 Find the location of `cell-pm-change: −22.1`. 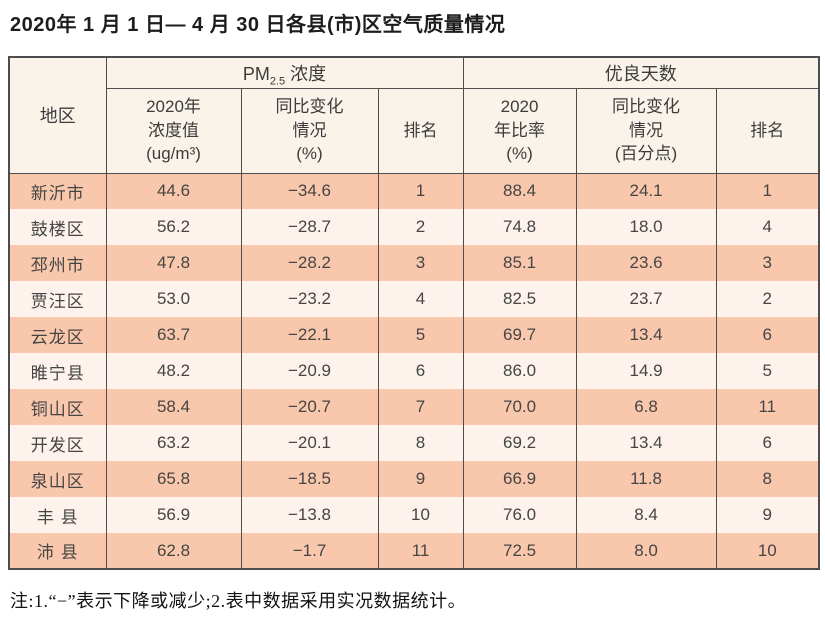

cell-pm-change: −22.1 is located at coordinates (309, 335).